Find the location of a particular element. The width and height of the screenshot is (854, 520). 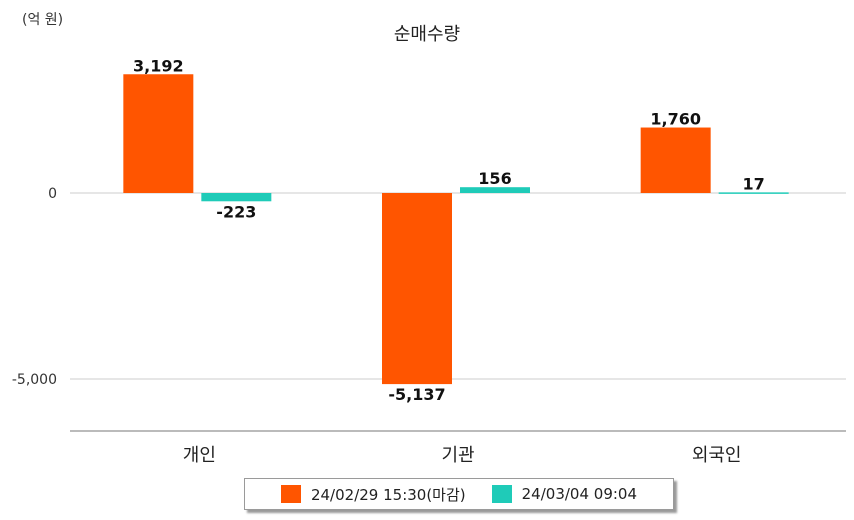

y-tick-label: -5,000 is located at coordinates (34, 380).